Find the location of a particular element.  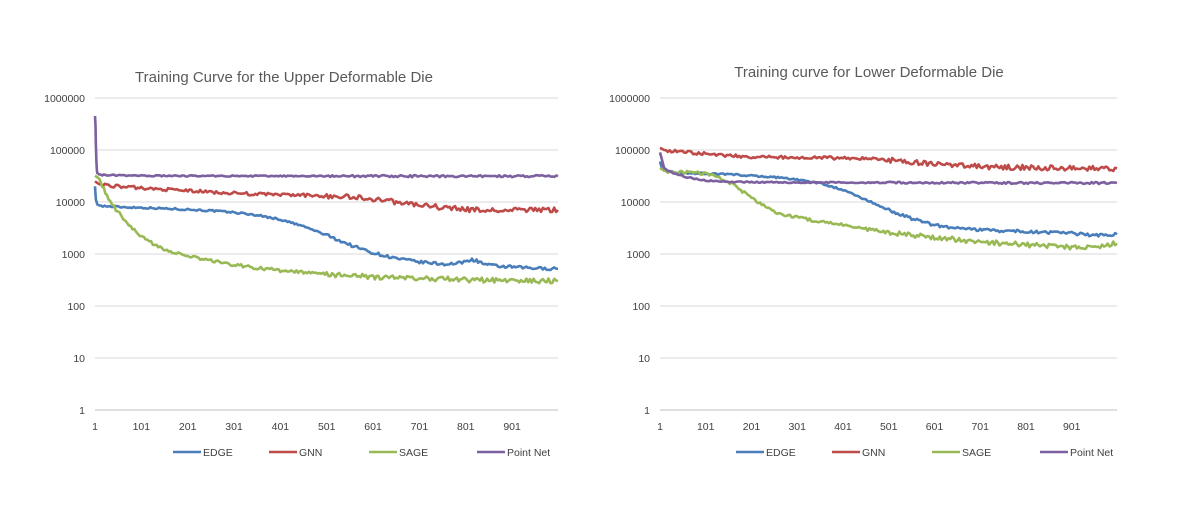

chart2-x-tick-1: 1 is located at coordinates (660, 427).